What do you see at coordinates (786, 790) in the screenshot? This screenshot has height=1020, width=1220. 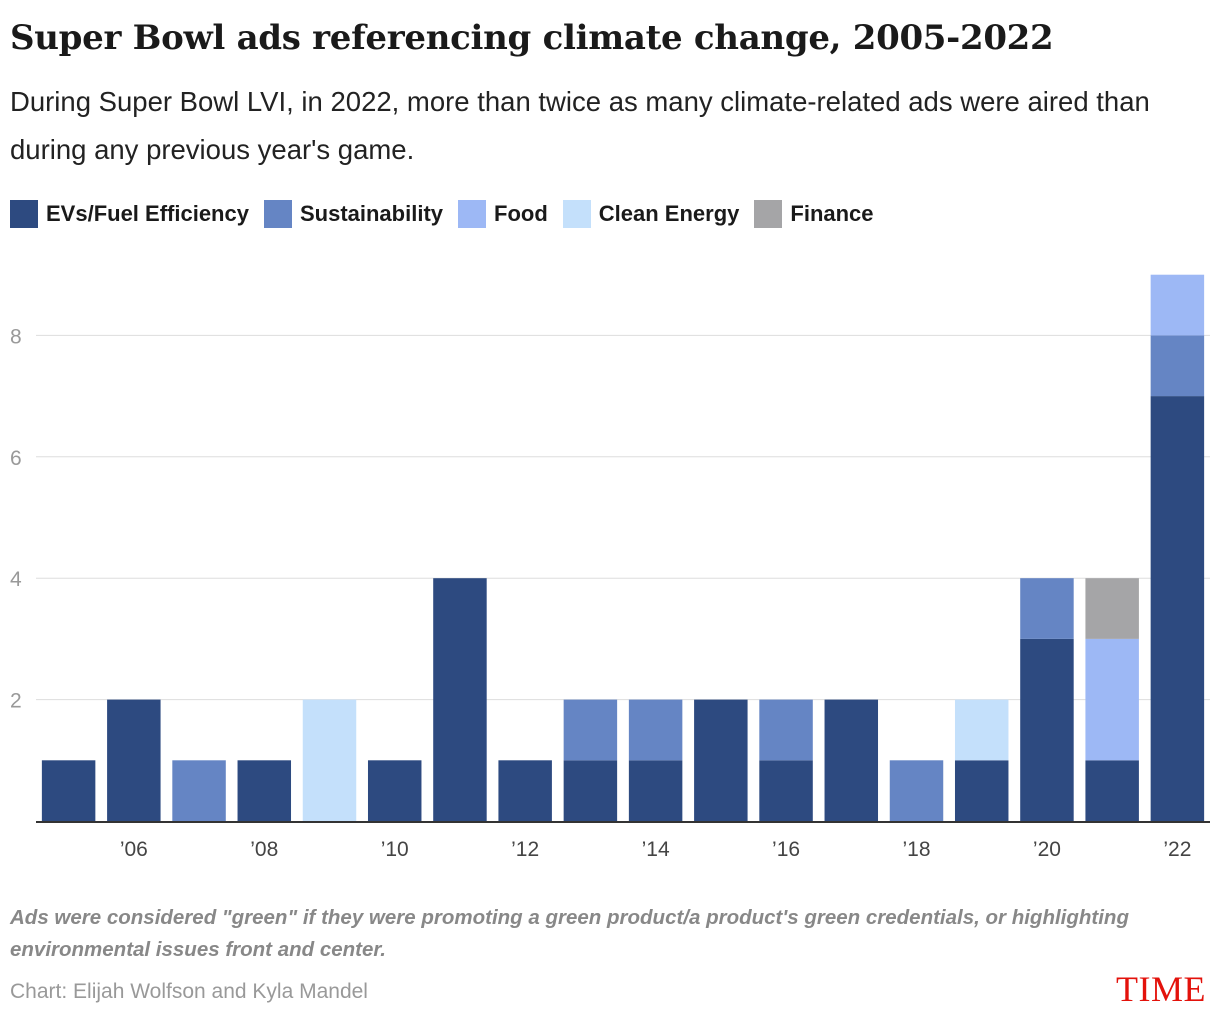 I see `bar-2016-evs-fuel-efficiency` at bounding box center [786, 790].